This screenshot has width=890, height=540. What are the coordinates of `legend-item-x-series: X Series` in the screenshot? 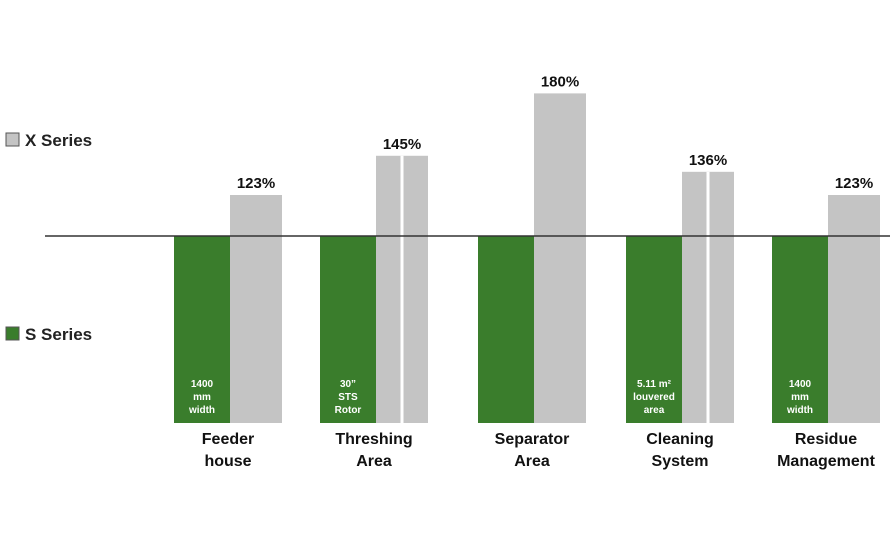 It's located at (48, 140).